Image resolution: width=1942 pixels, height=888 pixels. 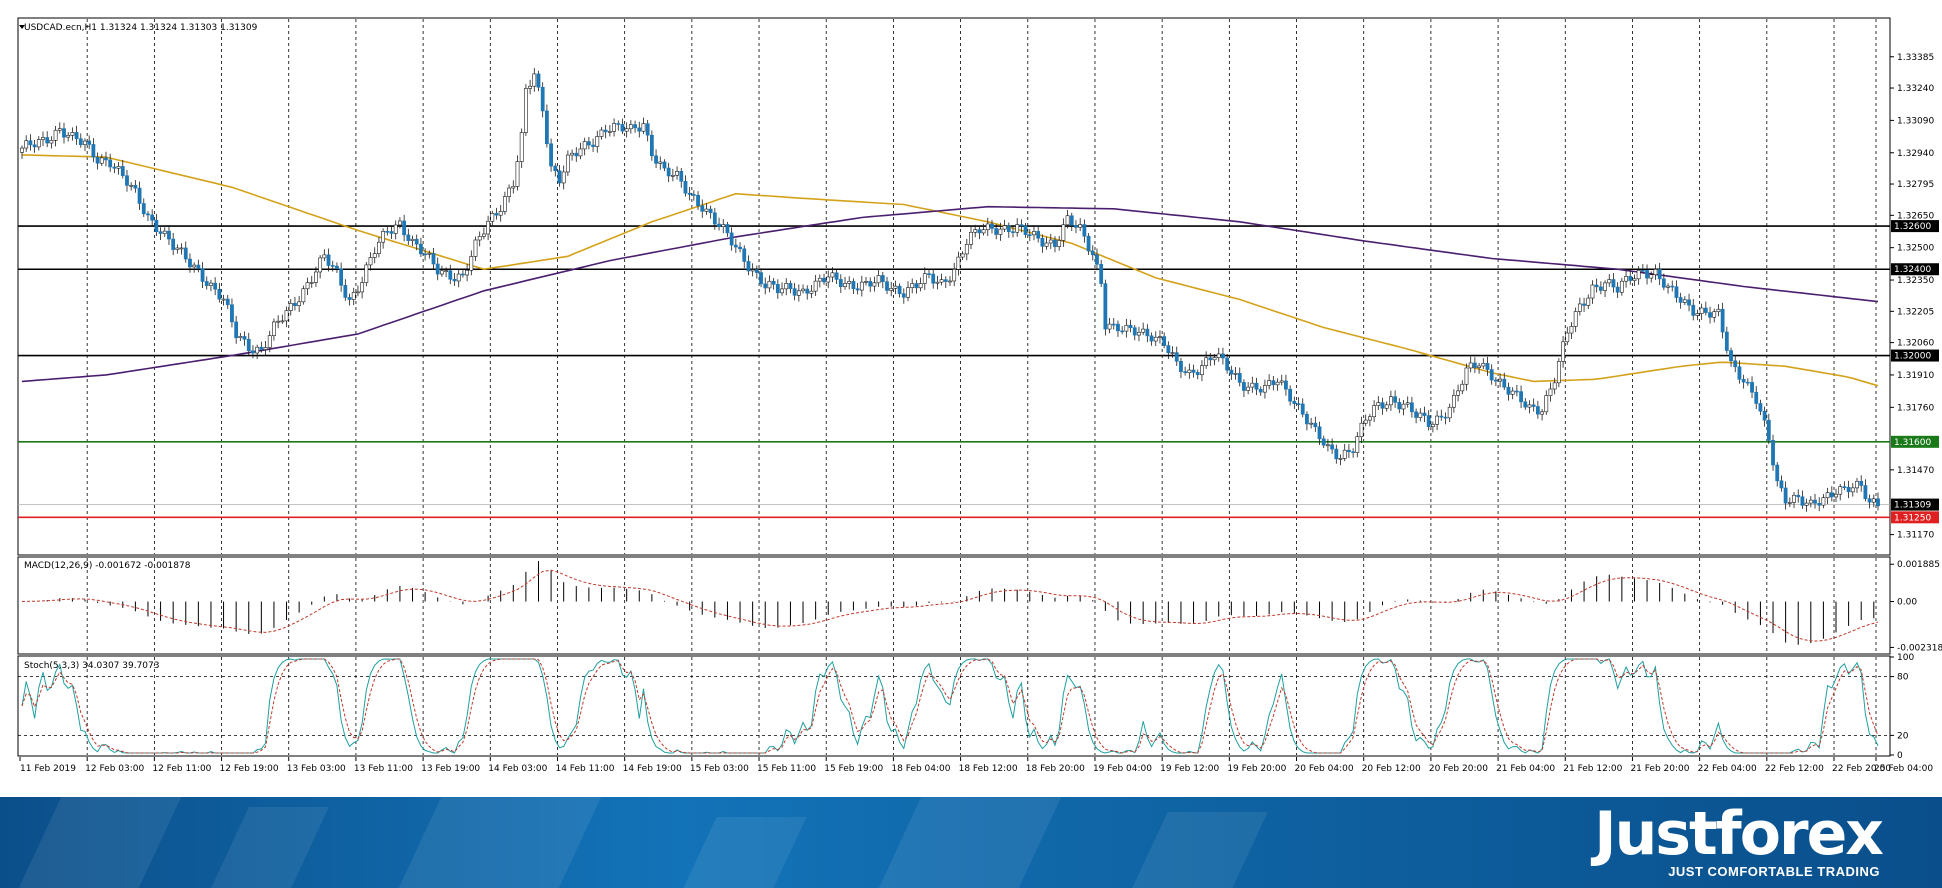 What do you see at coordinates (1915, 376) in the screenshot?
I see `price-tick-label: 1.31910` at bounding box center [1915, 376].